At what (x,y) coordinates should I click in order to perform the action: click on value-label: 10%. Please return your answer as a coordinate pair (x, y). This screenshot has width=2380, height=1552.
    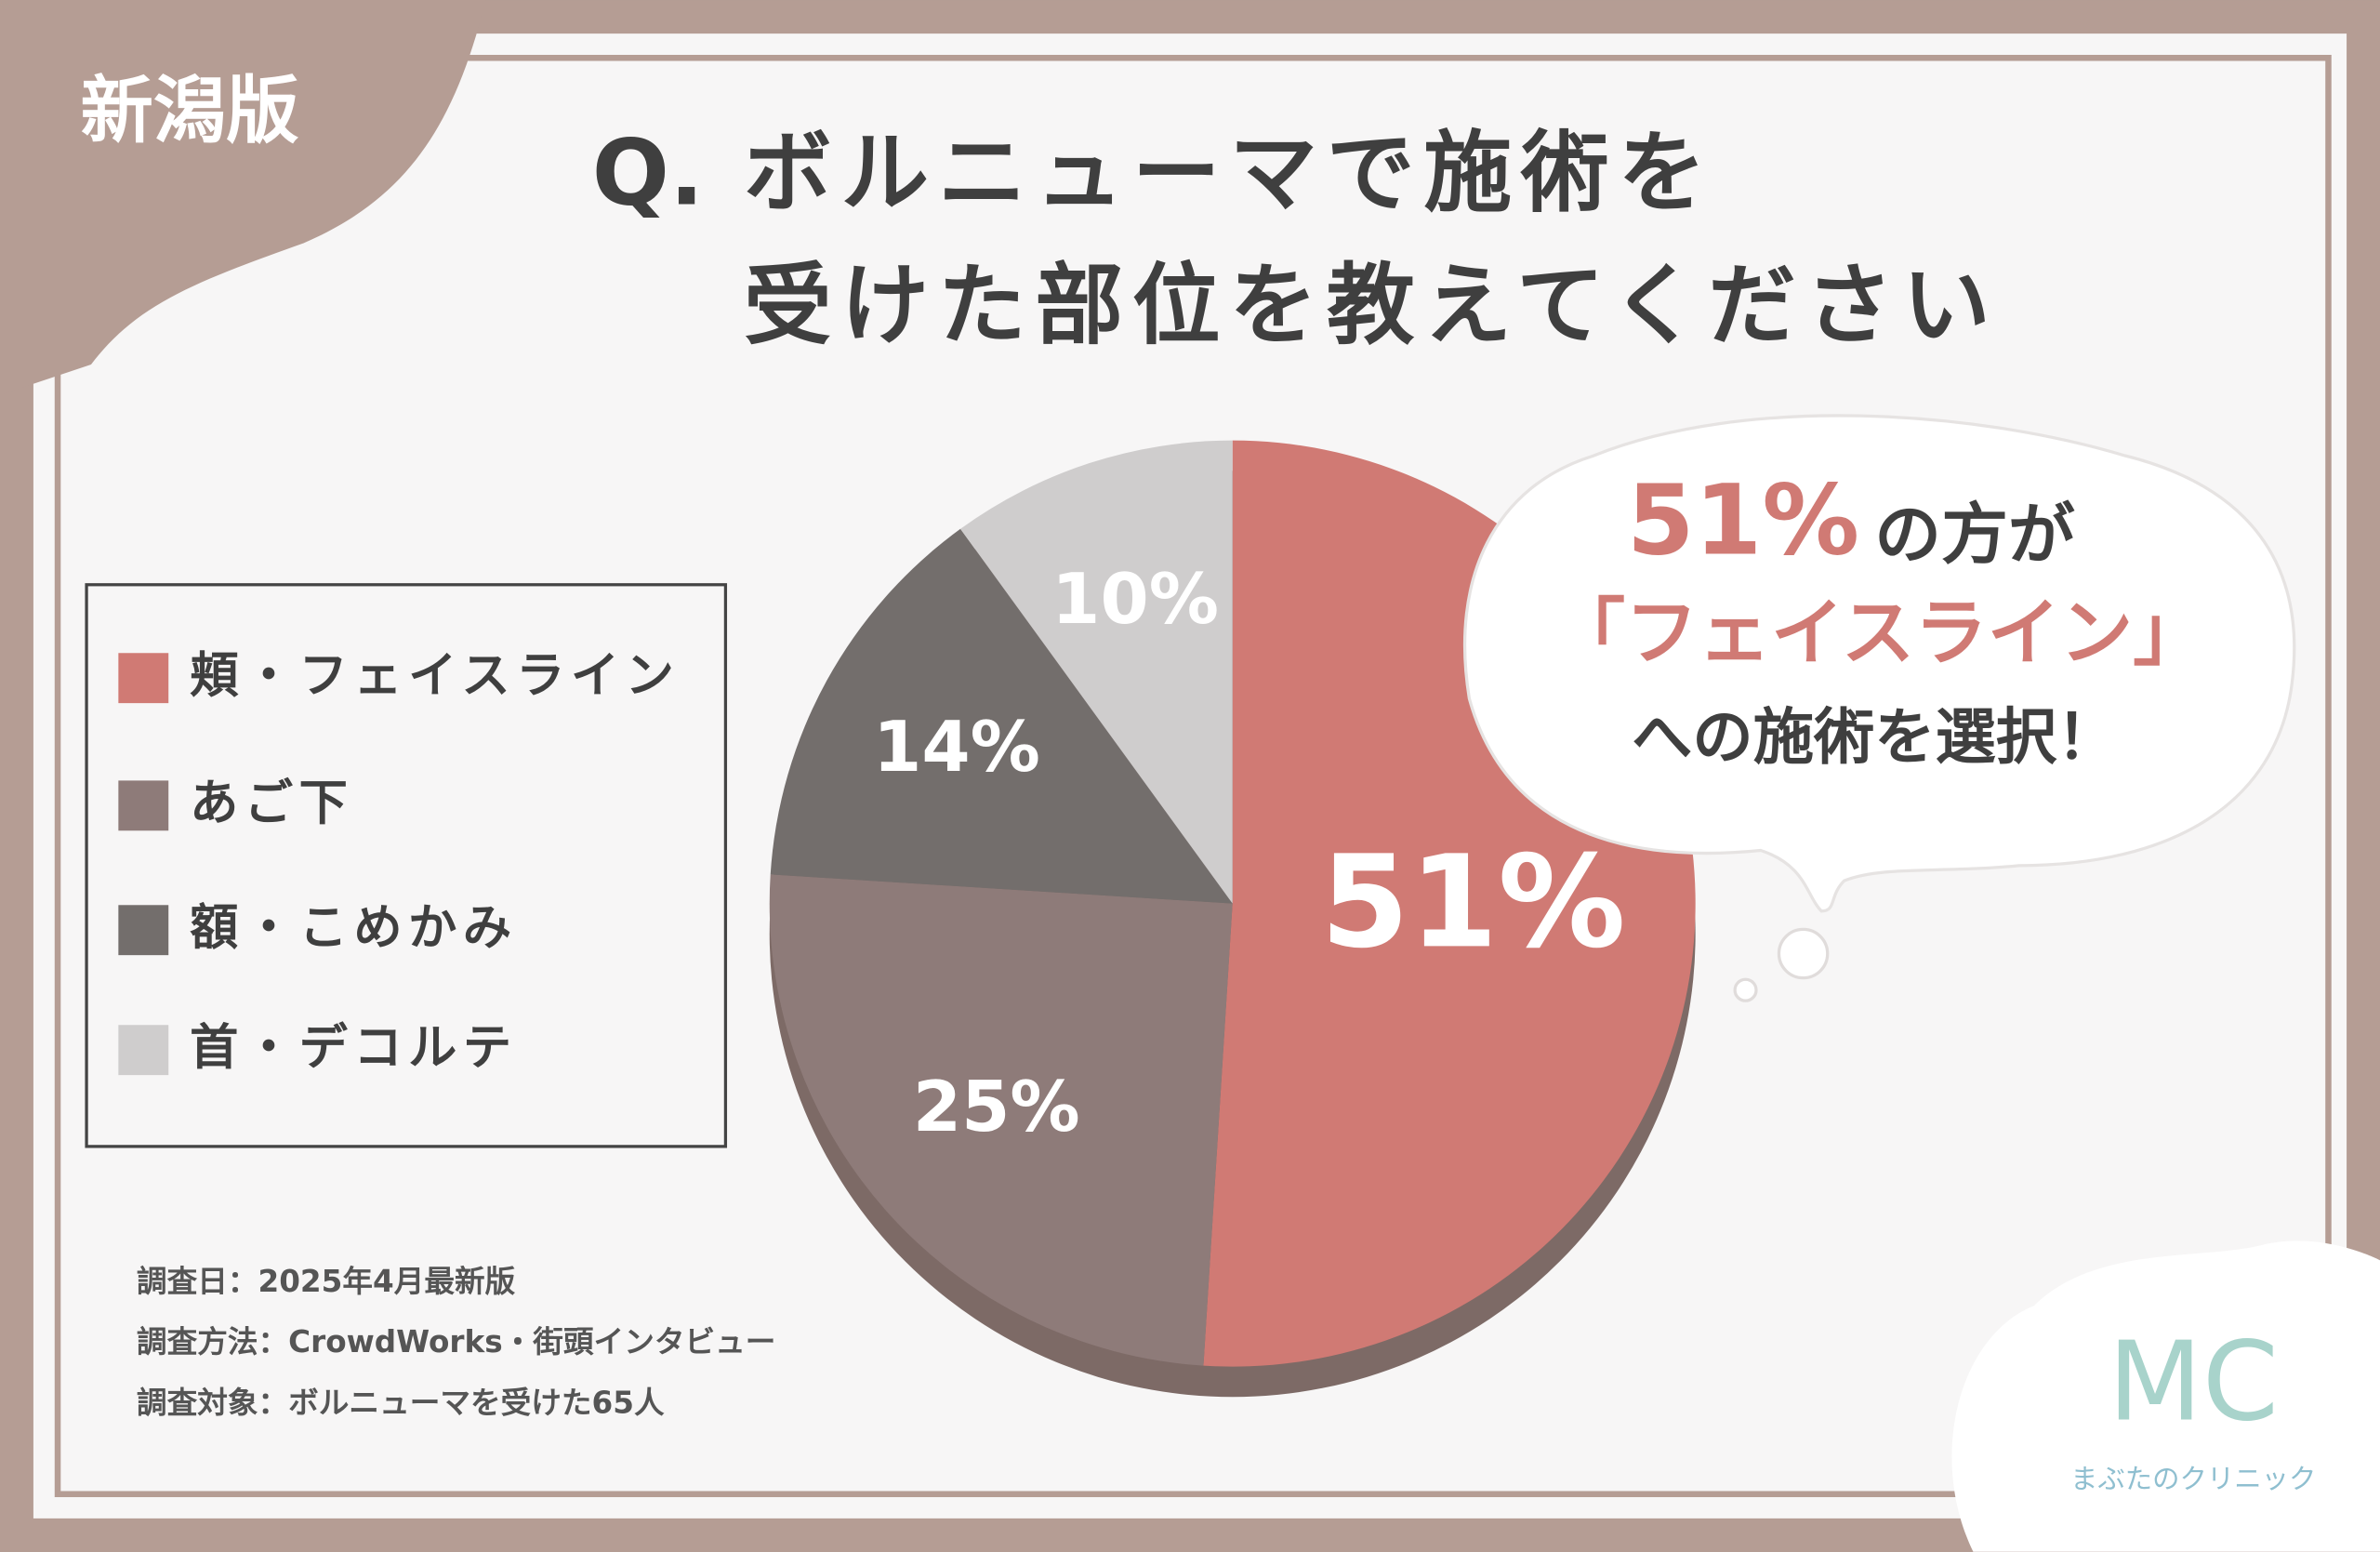
    Looking at the image, I should click on (1135, 599).